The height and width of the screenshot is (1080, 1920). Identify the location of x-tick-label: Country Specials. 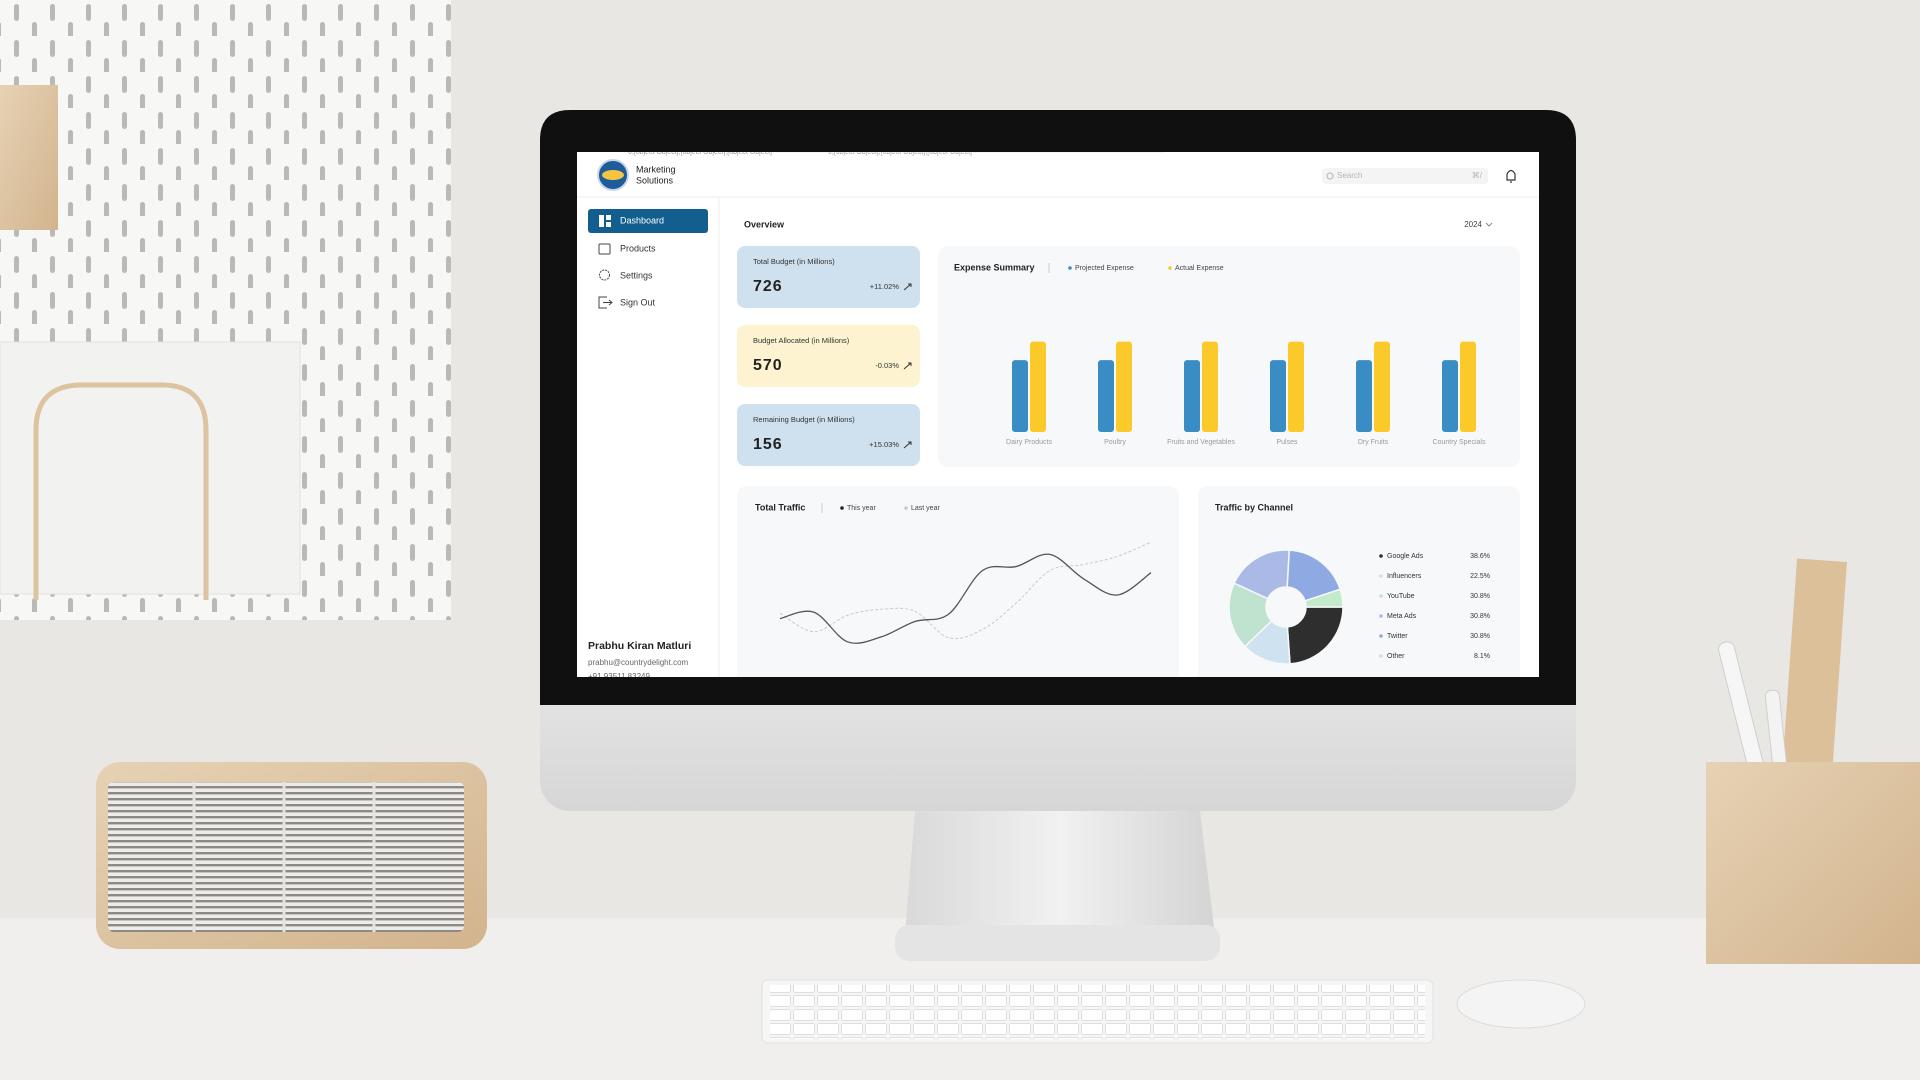
(1459, 442).